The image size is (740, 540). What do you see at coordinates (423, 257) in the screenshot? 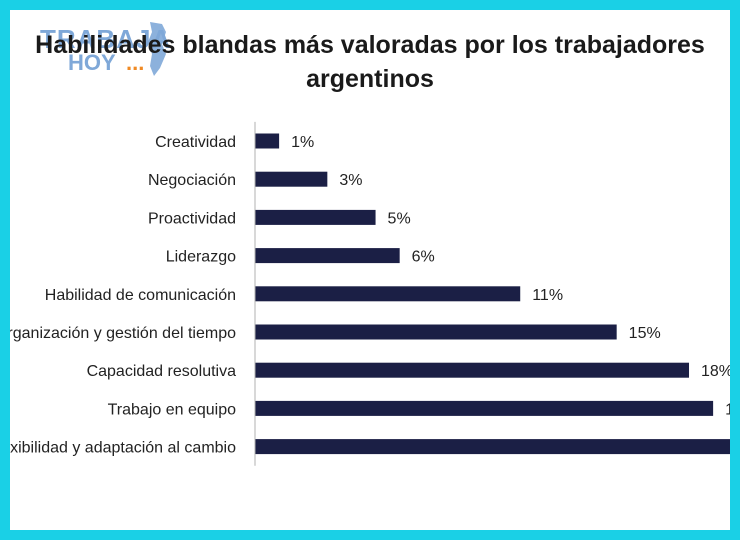
I see `value-label: 6%` at bounding box center [423, 257].